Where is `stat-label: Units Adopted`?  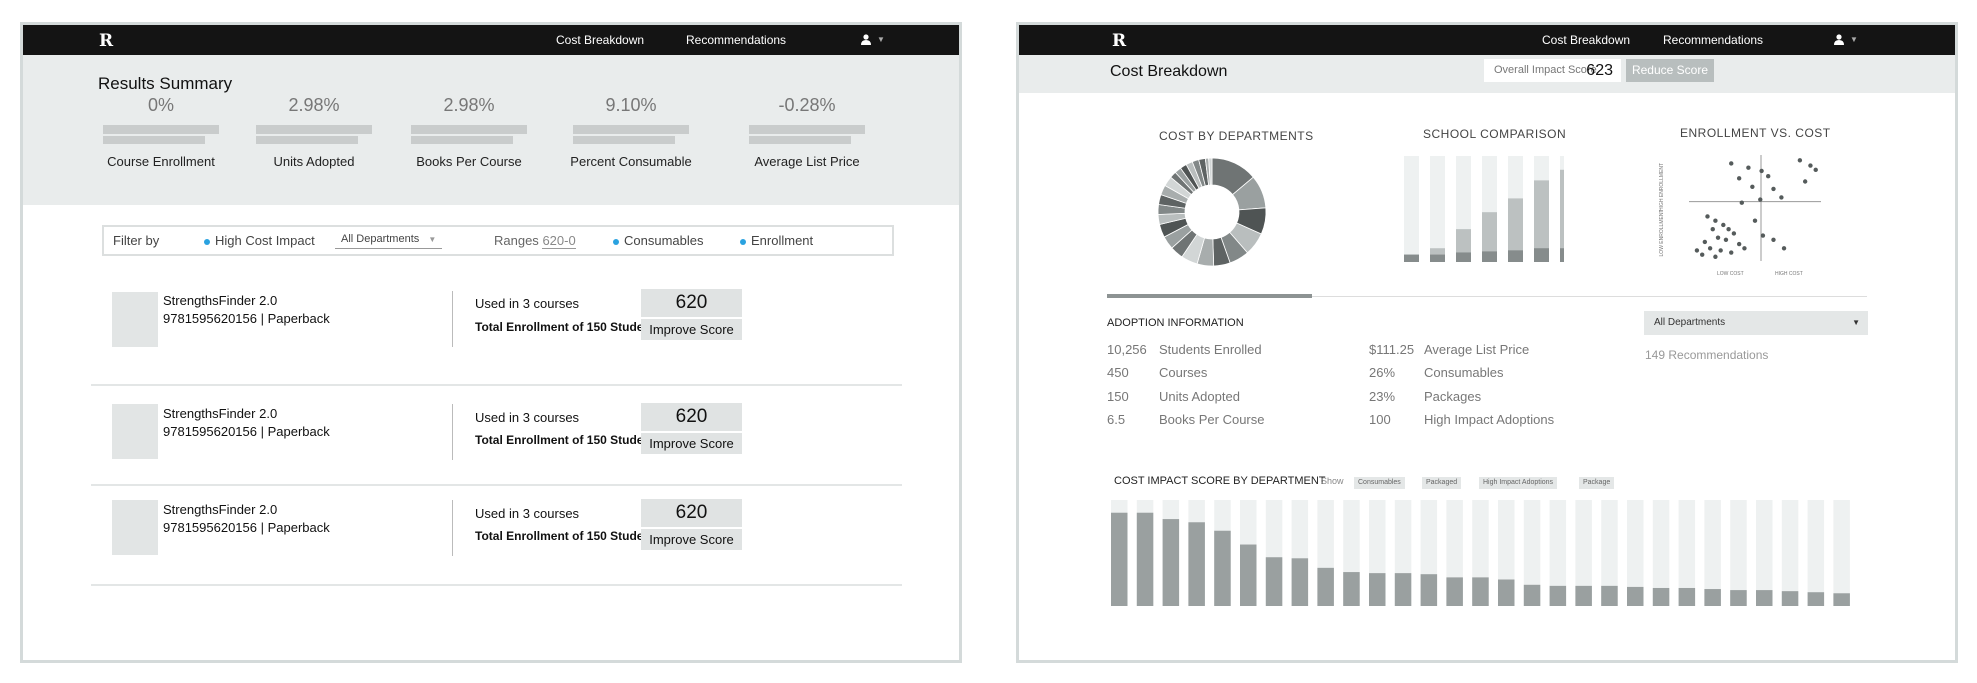
stat-label: Units Adopted is located at coordinates (1199, 396).